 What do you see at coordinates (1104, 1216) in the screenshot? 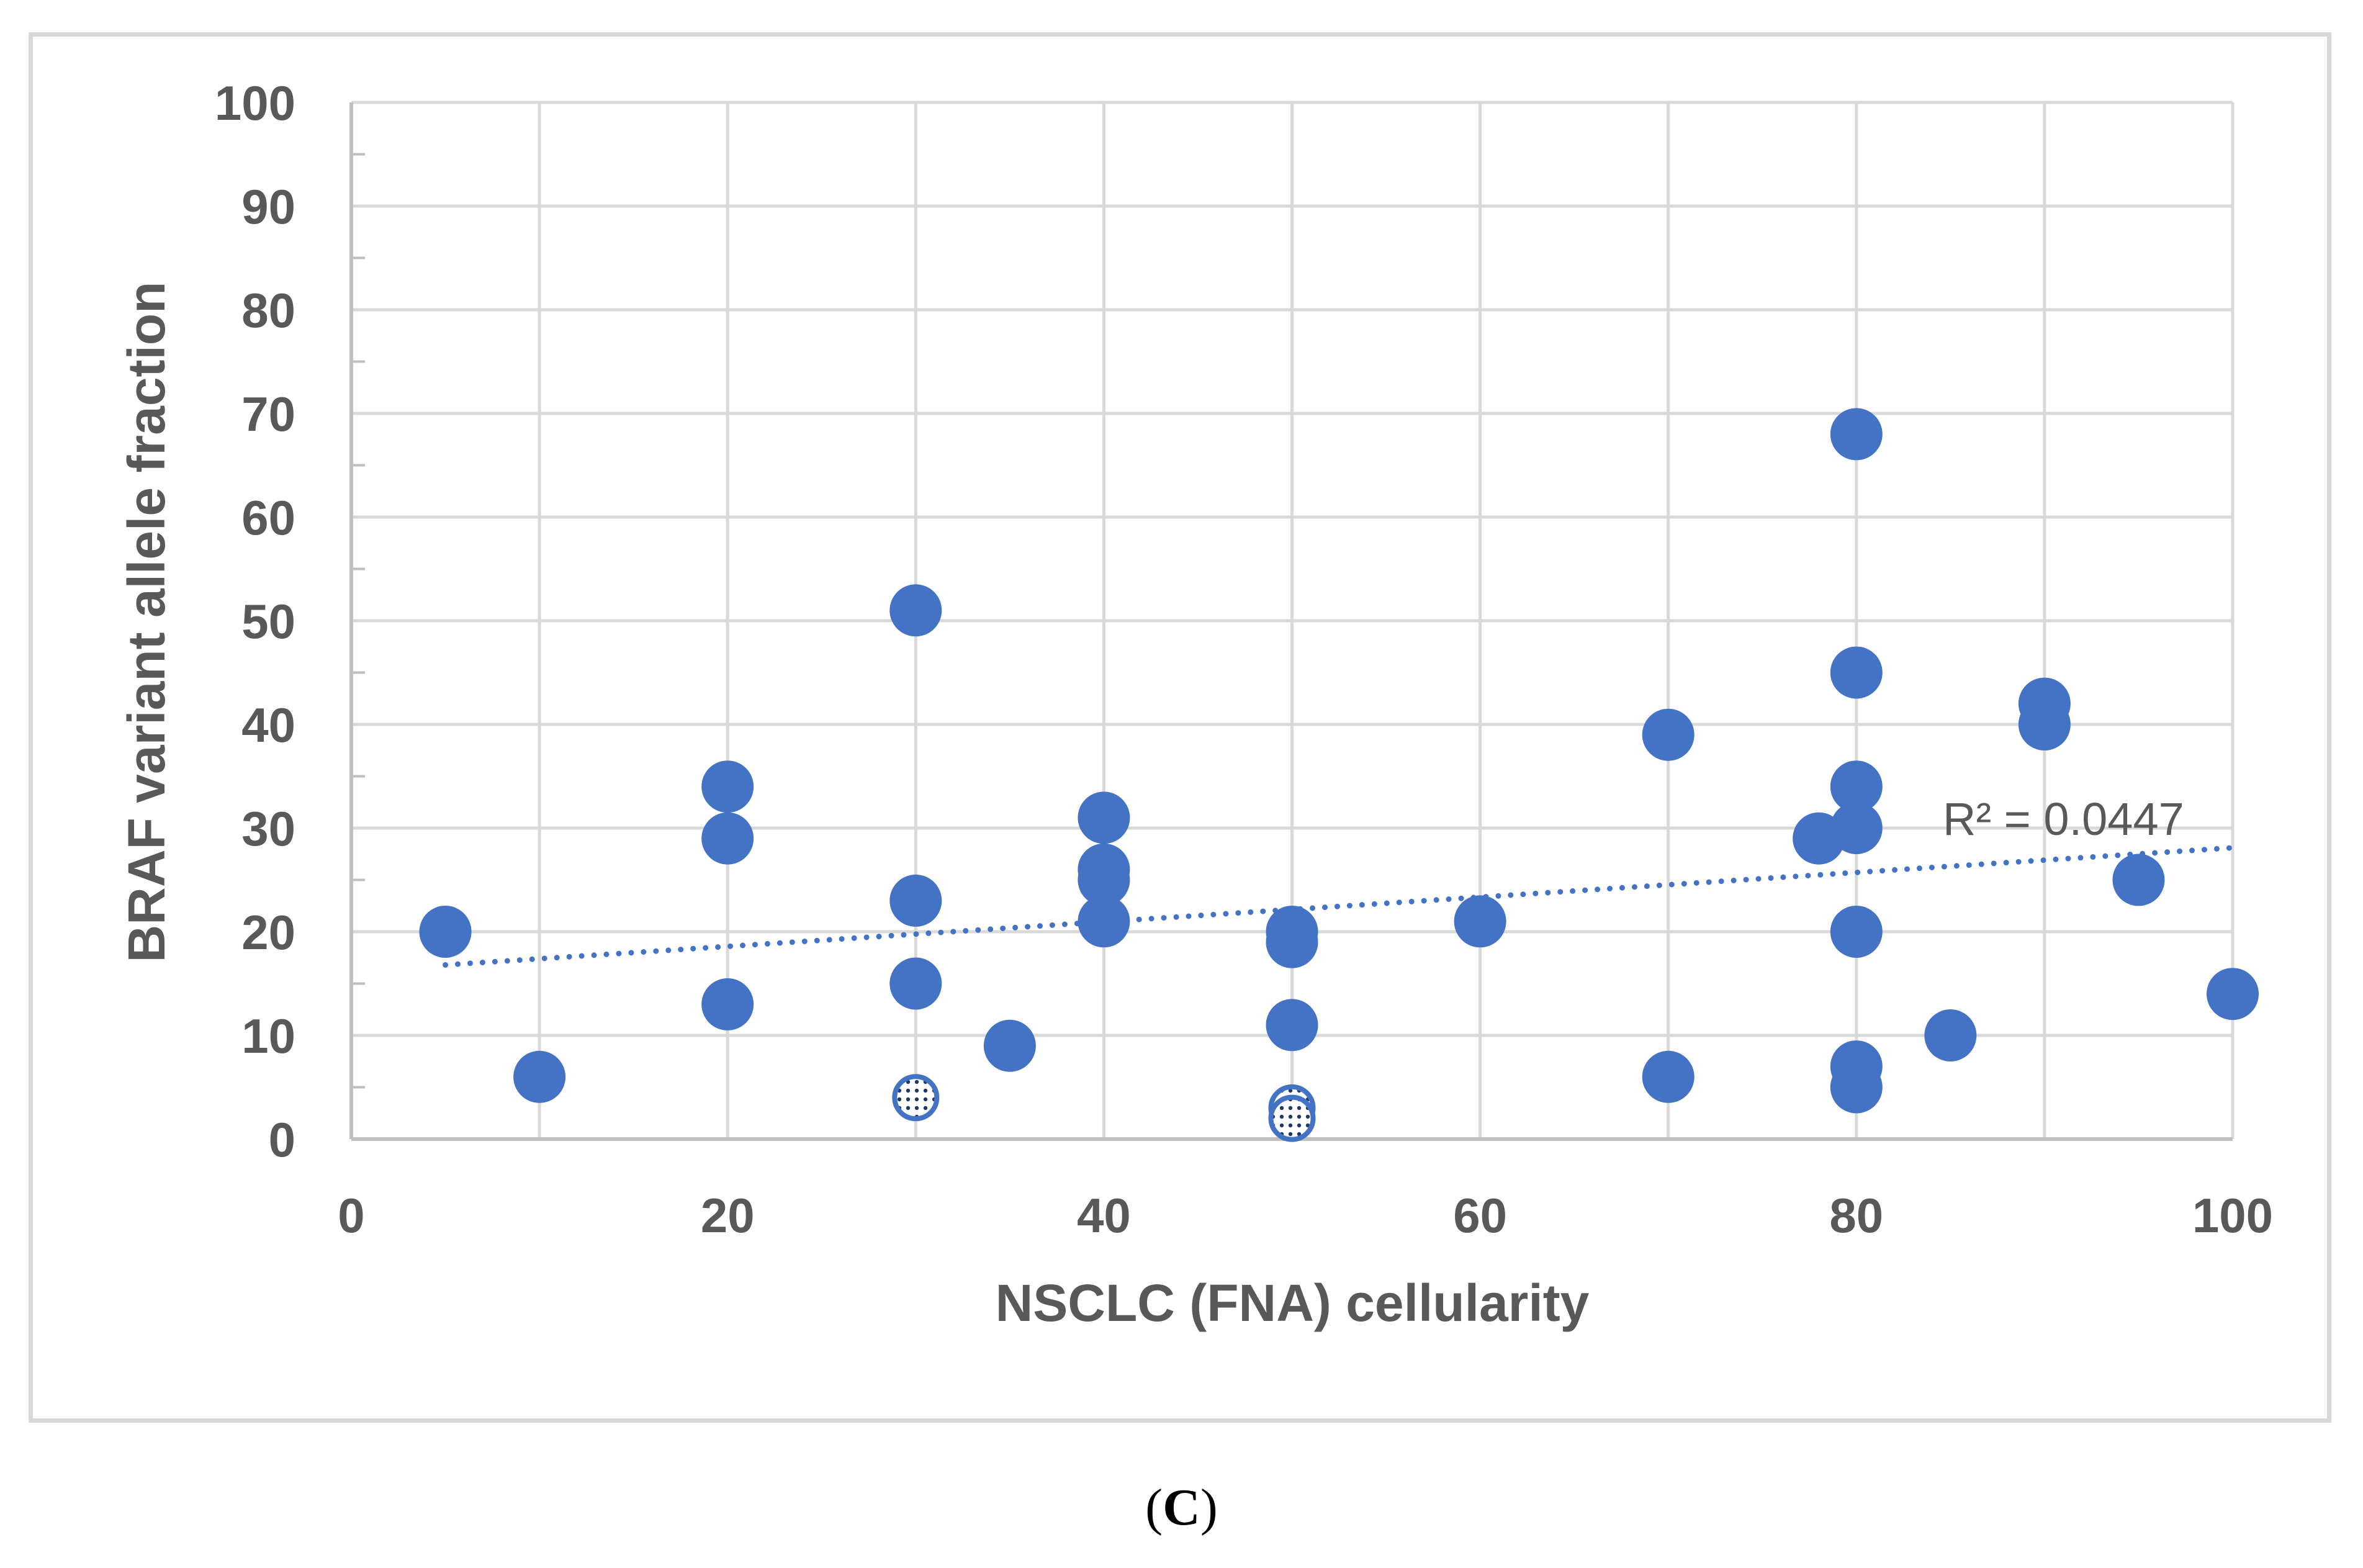
I see `x-tick-label: 40` at bounding box center [1104, 1216].